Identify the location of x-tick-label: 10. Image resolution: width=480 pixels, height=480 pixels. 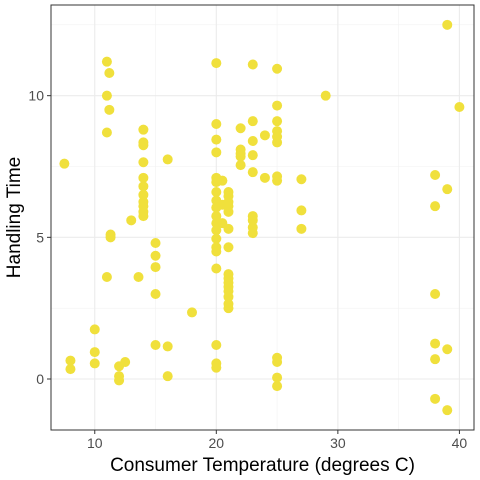
(95, 443).